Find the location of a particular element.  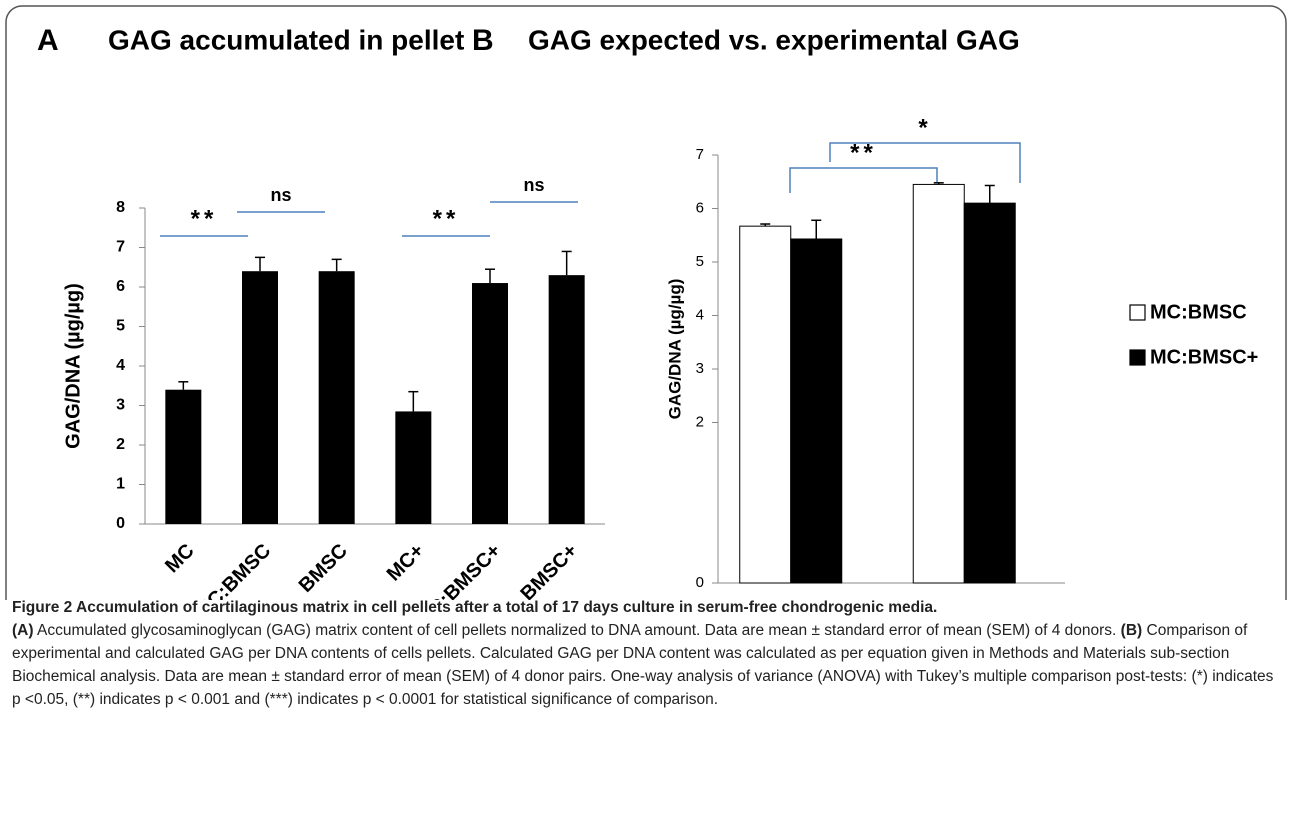

panel-label: A is located at coordinates (48, 40).